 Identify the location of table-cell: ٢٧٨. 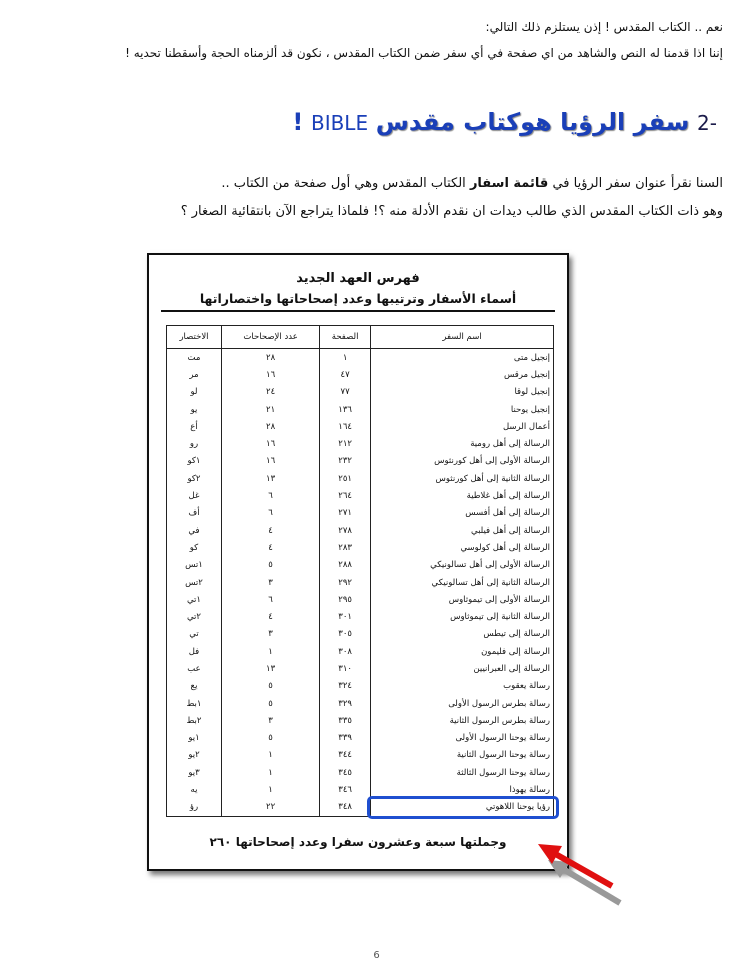
(345, 530).